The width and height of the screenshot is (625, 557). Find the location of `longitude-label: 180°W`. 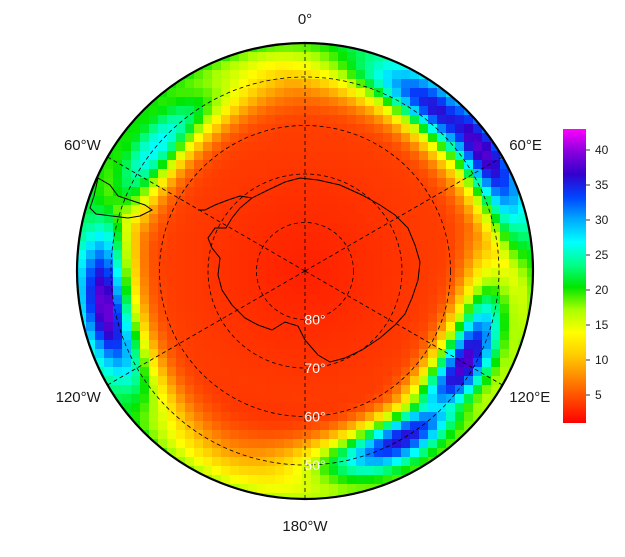

longitude-label: 180°W is located at coordinates (305, 526).